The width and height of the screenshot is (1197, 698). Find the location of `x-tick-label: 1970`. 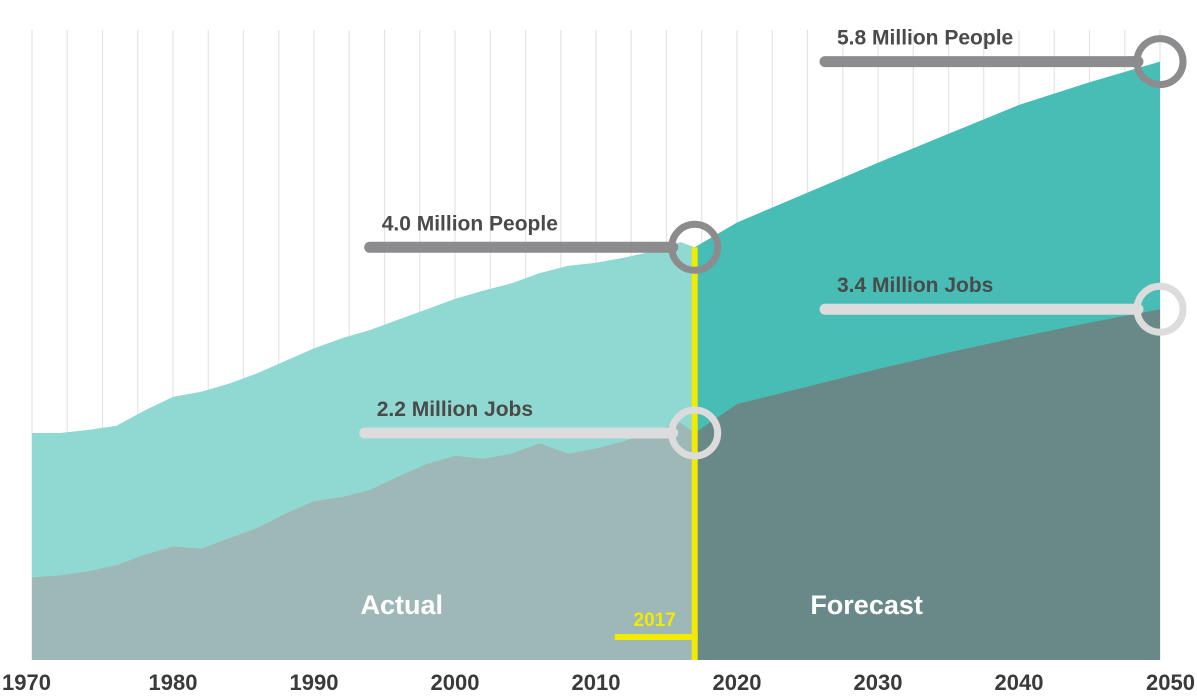

x-tick-label: 1970 is located at coordinates (26, 682).